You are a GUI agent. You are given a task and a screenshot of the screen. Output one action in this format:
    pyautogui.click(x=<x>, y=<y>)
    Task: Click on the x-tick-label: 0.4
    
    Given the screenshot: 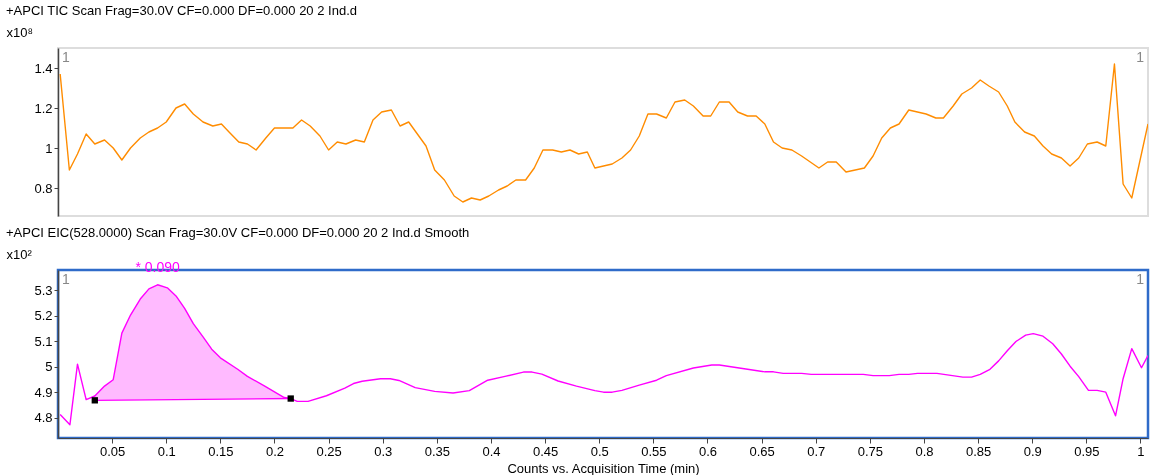 What is the action you would take?
    pyautogui.click(x=491, y=451)
    